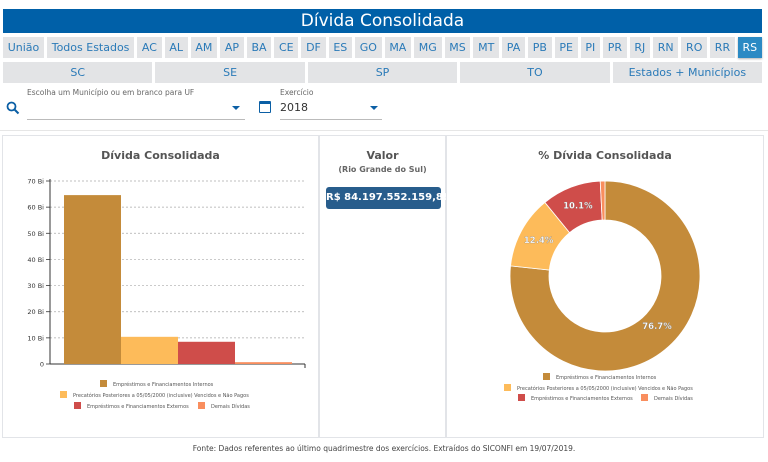 Image resolution: width=768 pixels, height=462 pixels. What do you see at coordinates (382, 155) in the screenshot?
I see `valor-title: Valor` at bounding box center [382, 155].